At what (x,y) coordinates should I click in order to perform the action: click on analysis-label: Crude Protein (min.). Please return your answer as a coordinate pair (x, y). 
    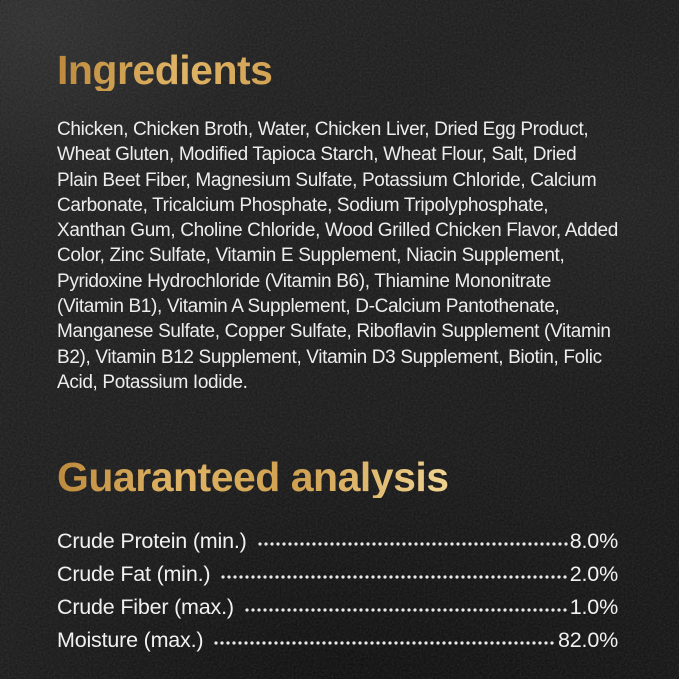
    Looking at the image, I should click on (152, 540).